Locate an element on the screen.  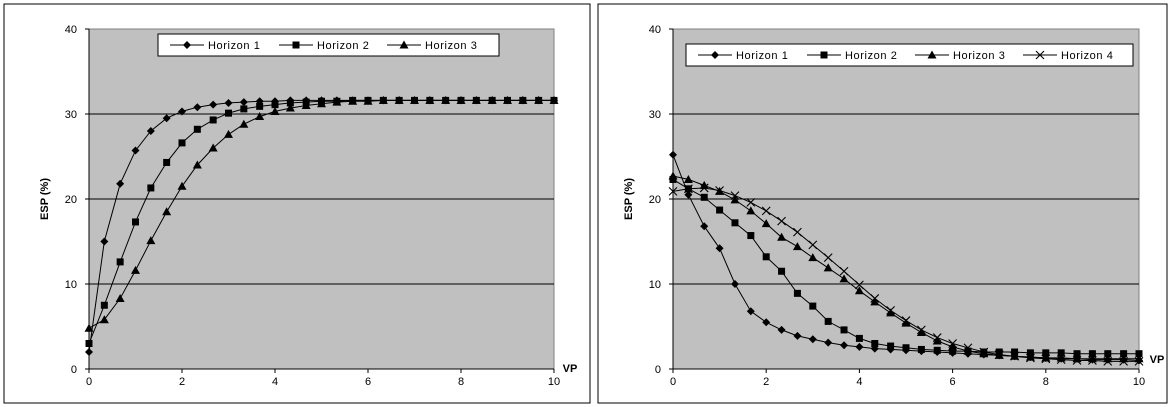
legend-item: Horizon 2 is located at coordinates (324, 46).